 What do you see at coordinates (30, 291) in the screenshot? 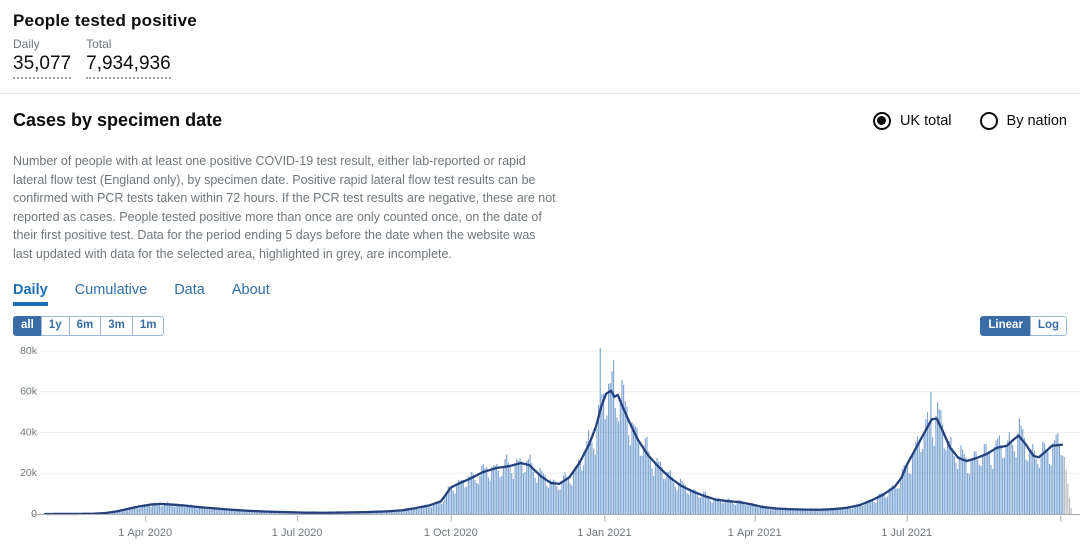
I see `tab-daily: Daily` at bounding box center [30, 291].